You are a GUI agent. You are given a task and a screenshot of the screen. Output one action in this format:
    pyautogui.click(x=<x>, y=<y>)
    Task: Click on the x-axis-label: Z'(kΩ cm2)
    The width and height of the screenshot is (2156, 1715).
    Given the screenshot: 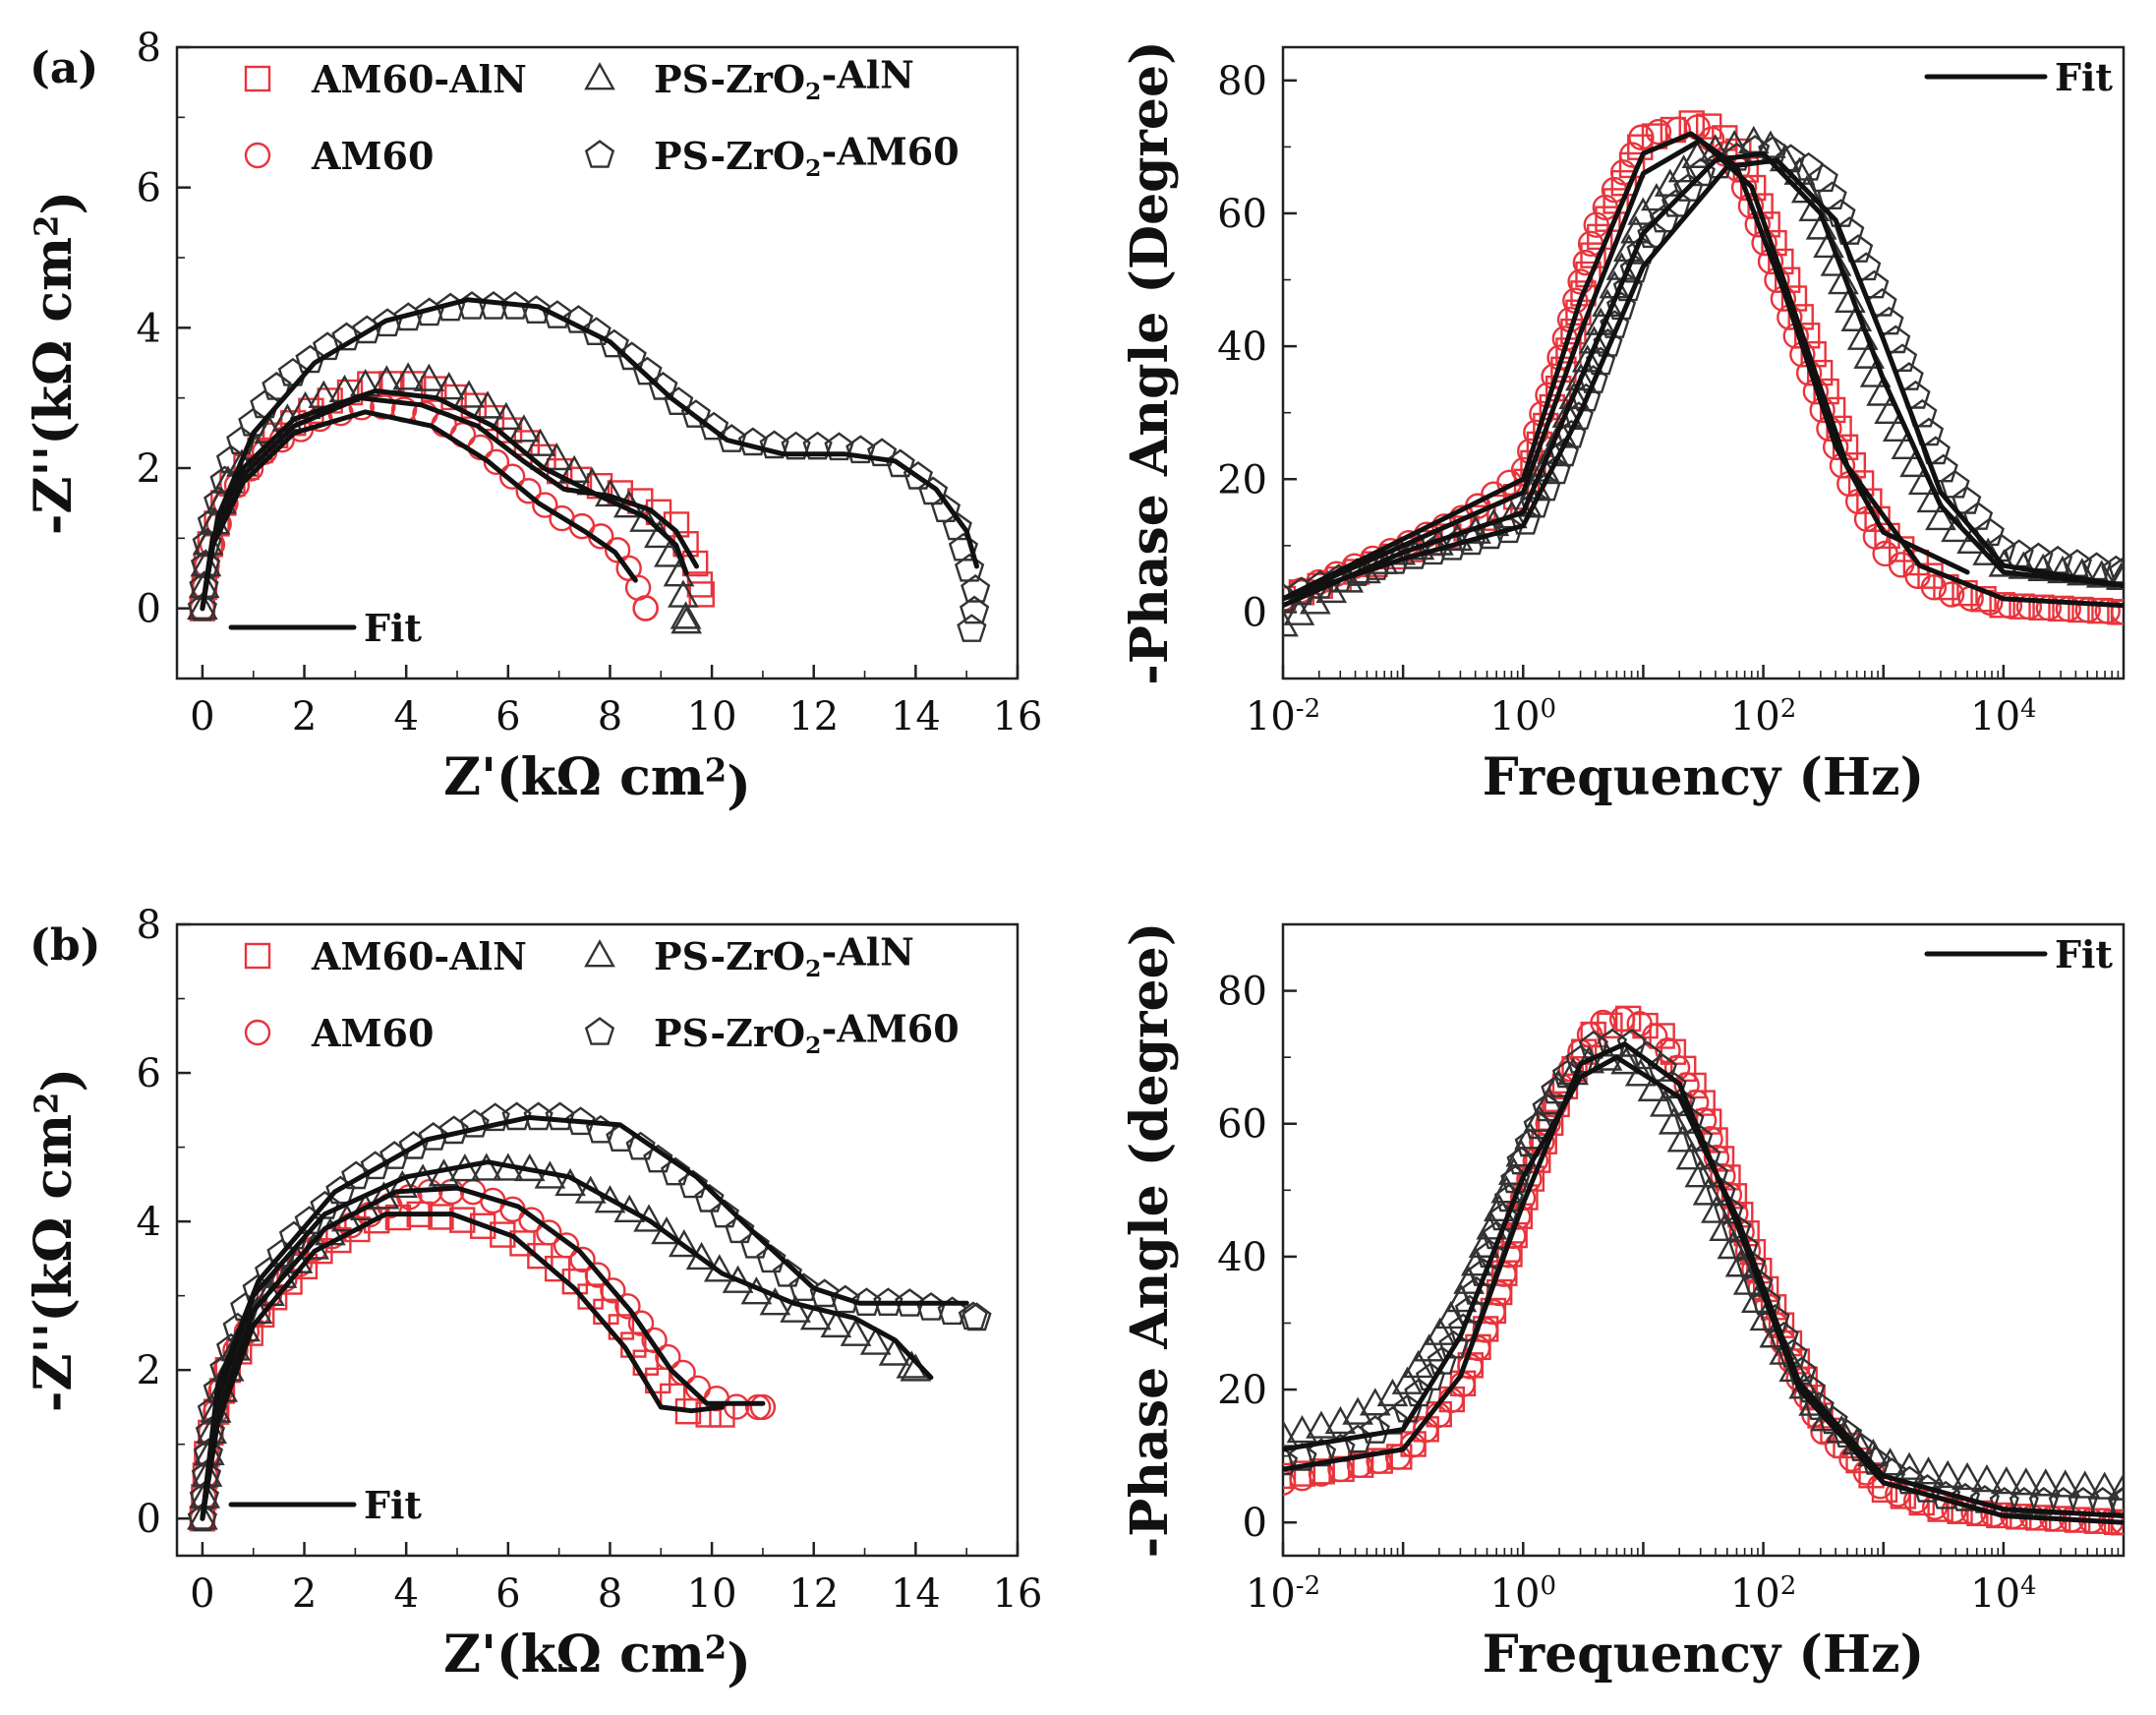 What is the action you would take?
    pyautogui.click(x=597, y=1658)
    